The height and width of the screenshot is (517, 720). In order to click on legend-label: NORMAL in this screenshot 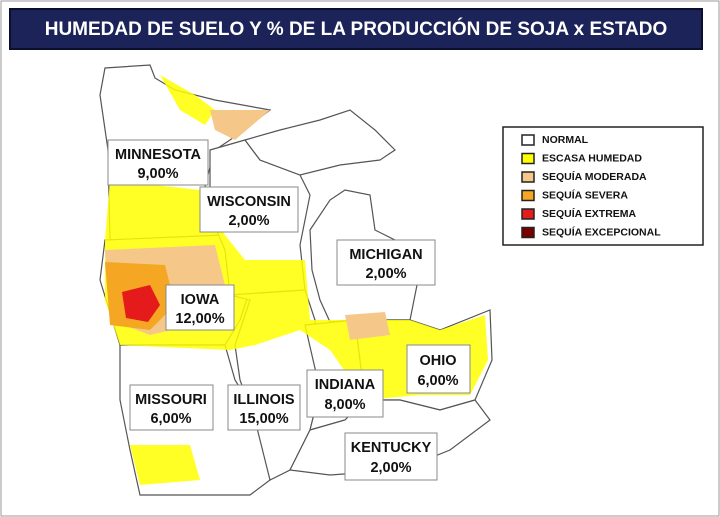, I will do `click(565, 140)`.